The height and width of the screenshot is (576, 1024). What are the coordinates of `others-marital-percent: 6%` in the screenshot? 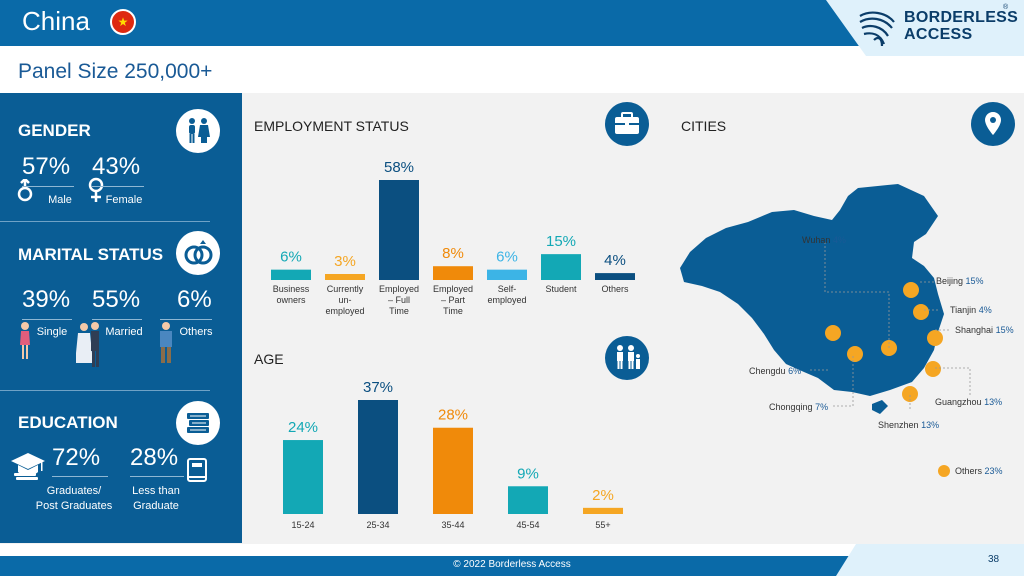 It's located at (194, 299).